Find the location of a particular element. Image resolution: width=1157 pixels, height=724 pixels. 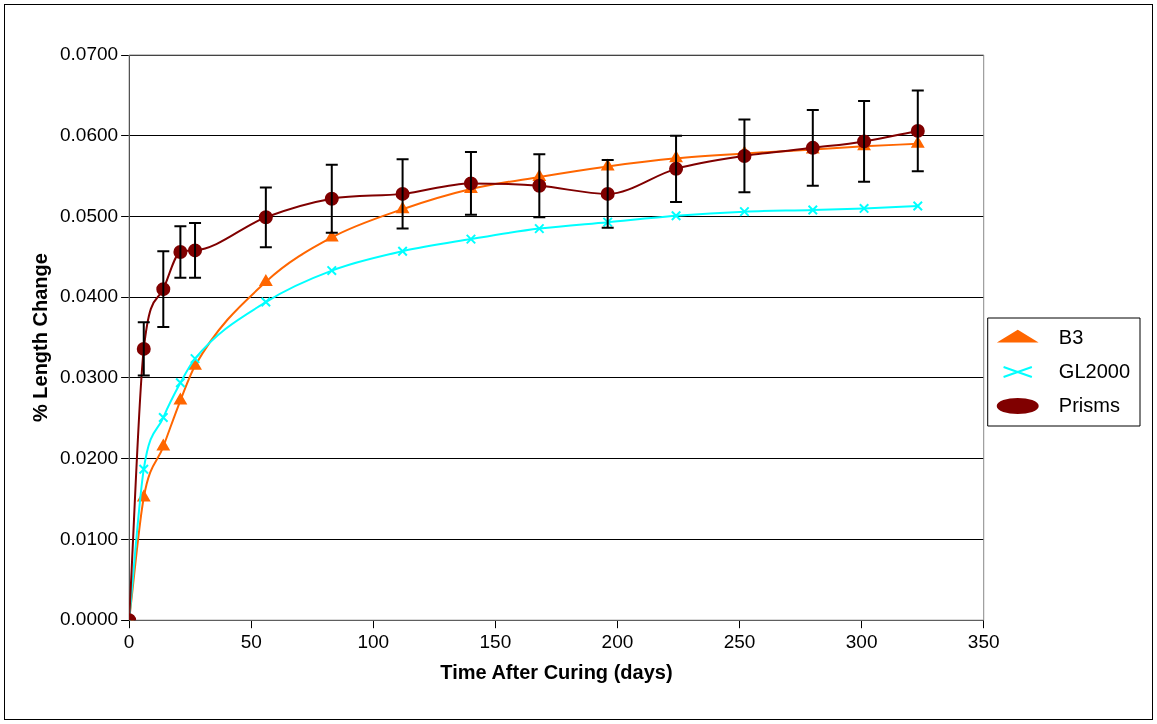

y-tick-label: 0.0500 is located at coordinates (89, 215).